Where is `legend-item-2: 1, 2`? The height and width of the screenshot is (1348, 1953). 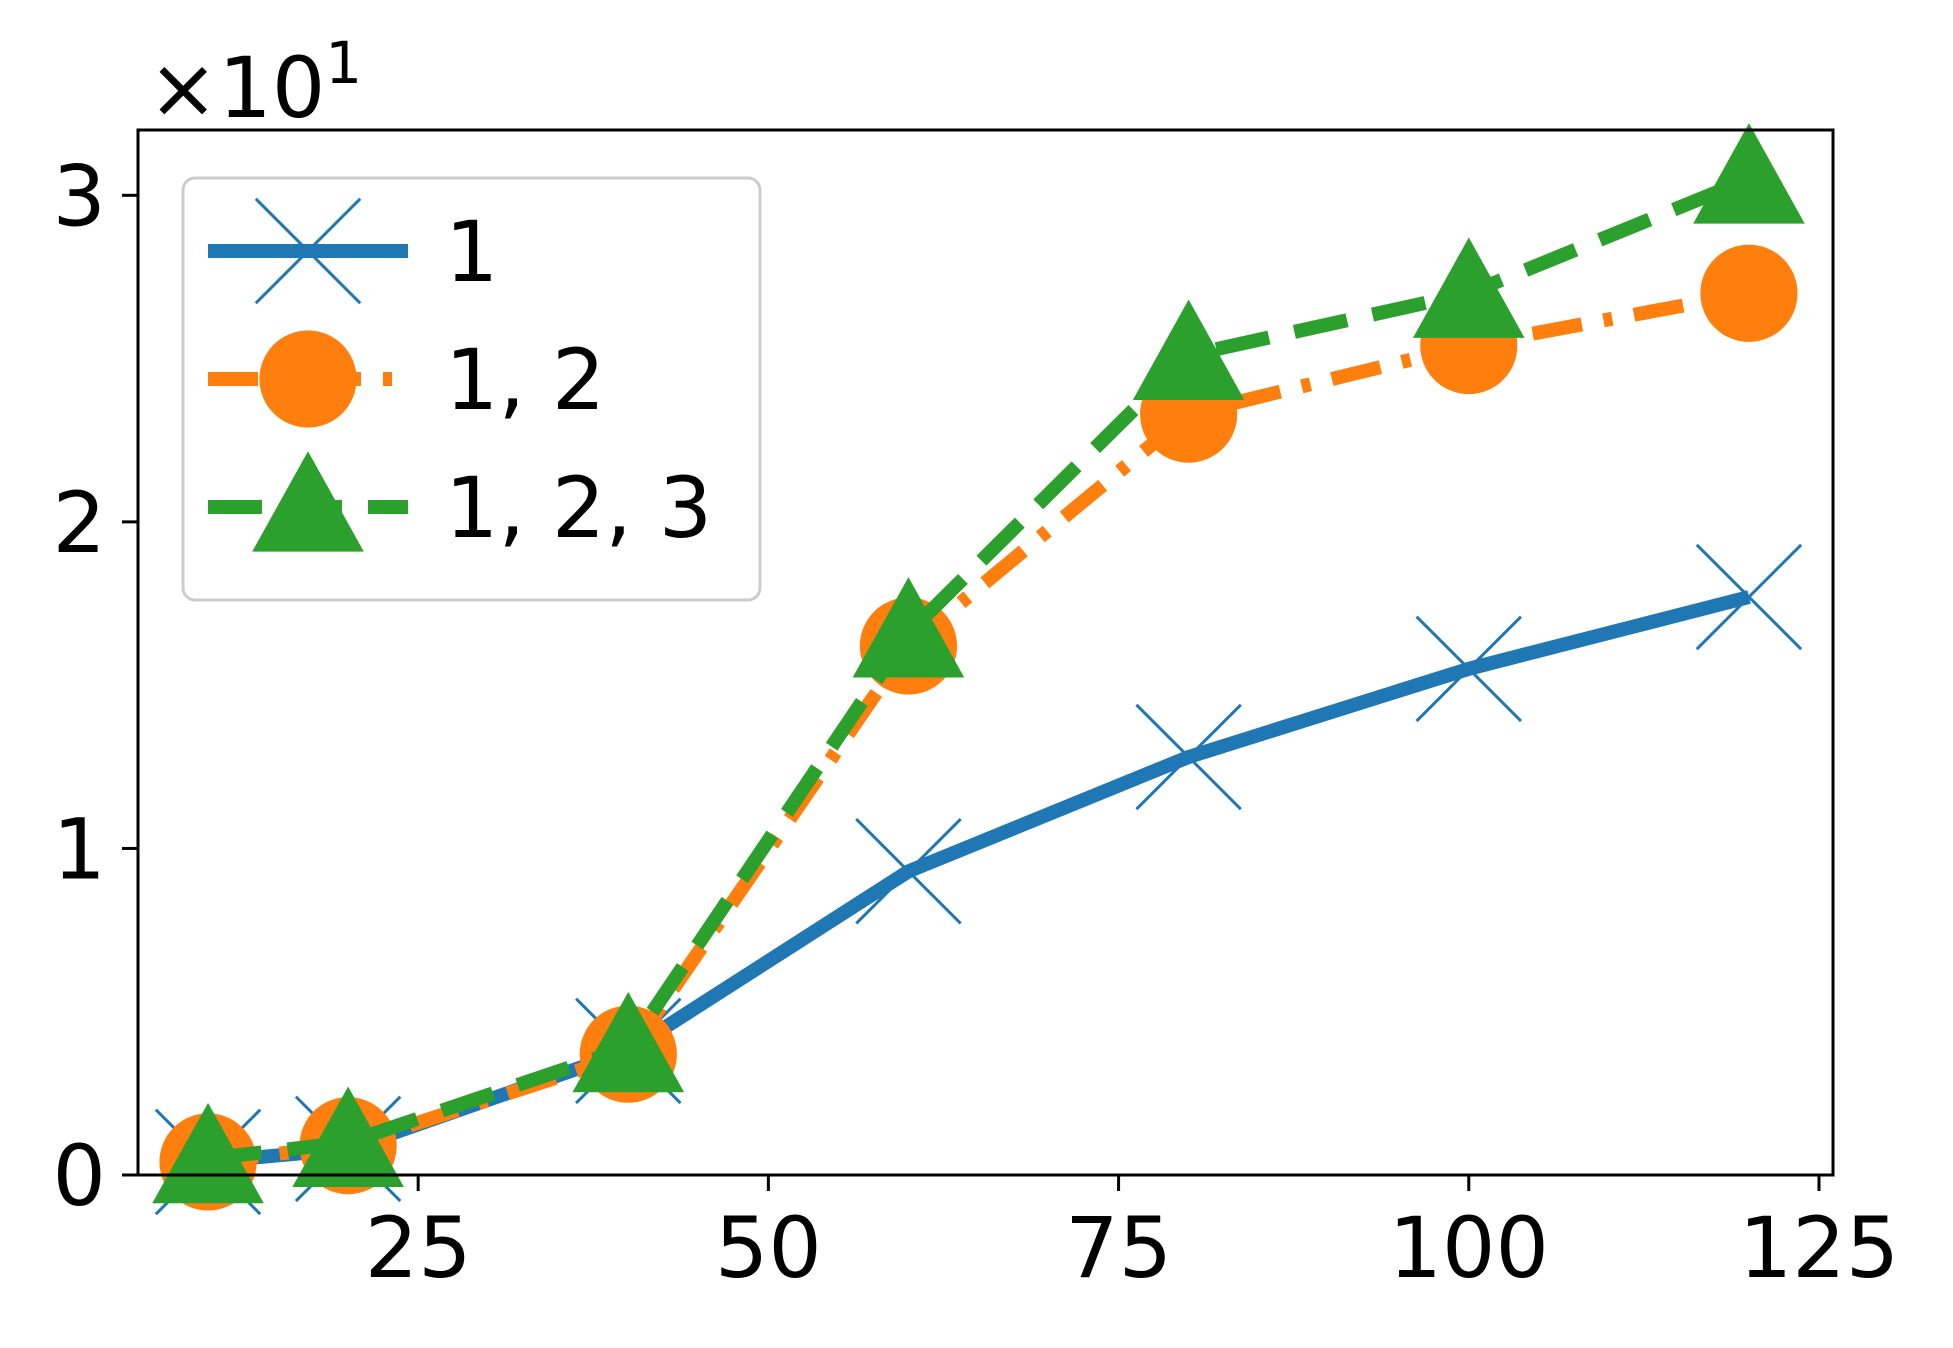 legend-item-2: 1, 2 is located at coordinates (406, 379).